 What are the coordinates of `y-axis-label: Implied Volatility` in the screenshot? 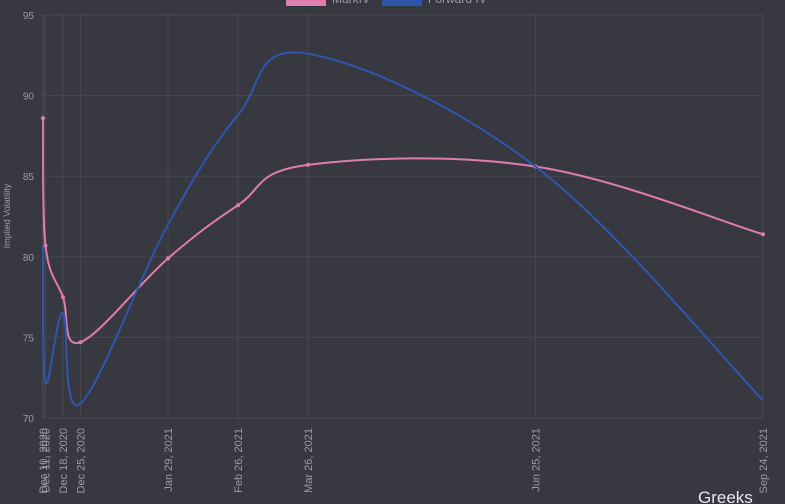 It's located at (7, 215).